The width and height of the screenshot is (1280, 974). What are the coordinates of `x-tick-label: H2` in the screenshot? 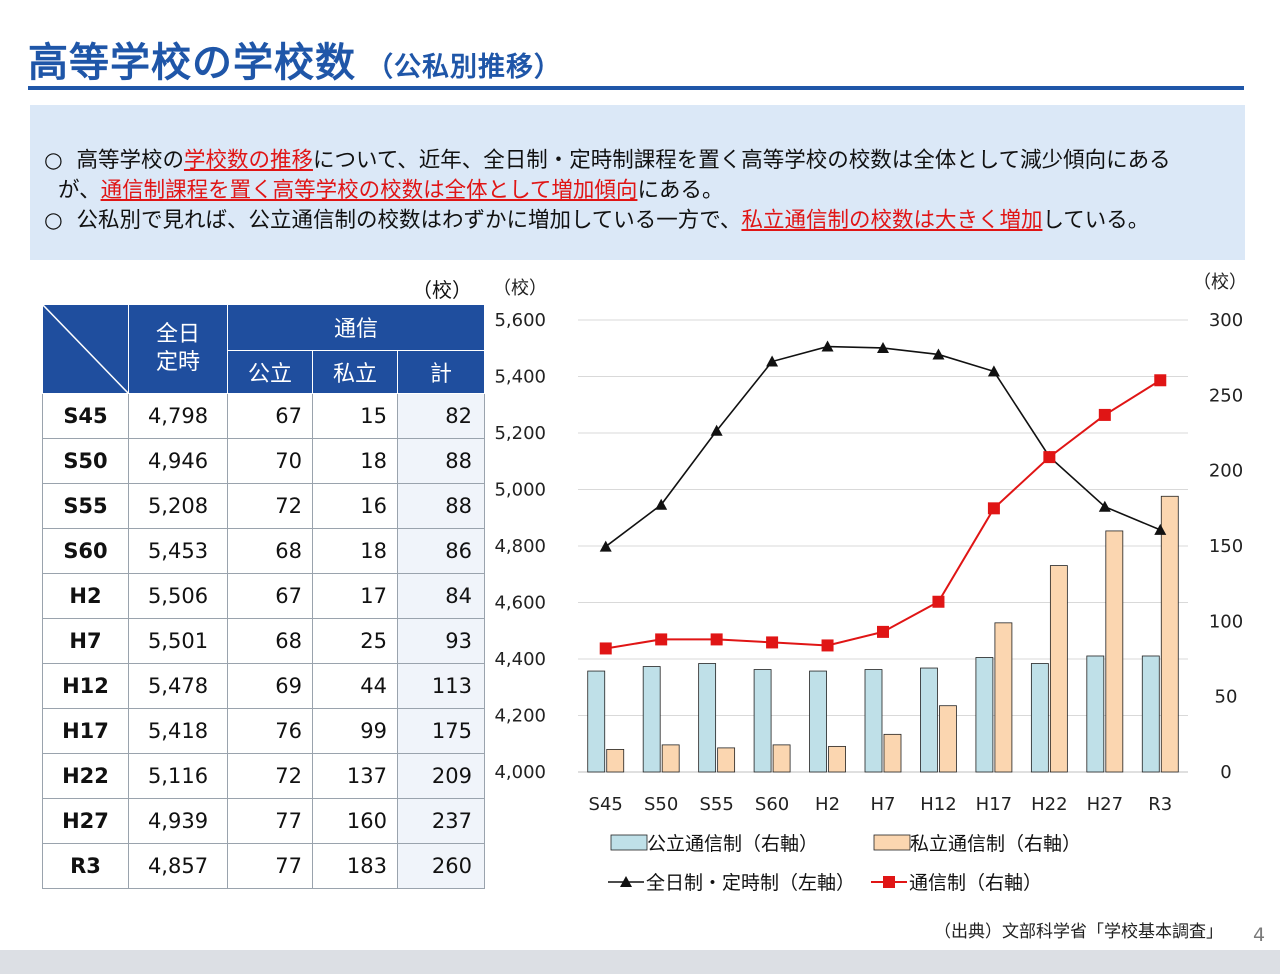 It's located at (827, 804).